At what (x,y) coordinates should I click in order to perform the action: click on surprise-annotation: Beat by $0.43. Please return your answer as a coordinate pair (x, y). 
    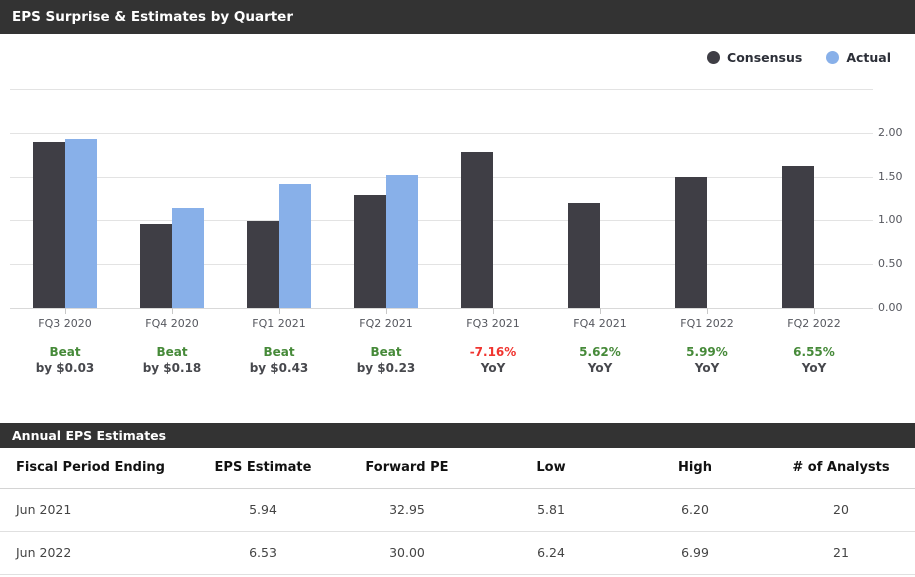
    Looking at the image, I should click on (279, 360).